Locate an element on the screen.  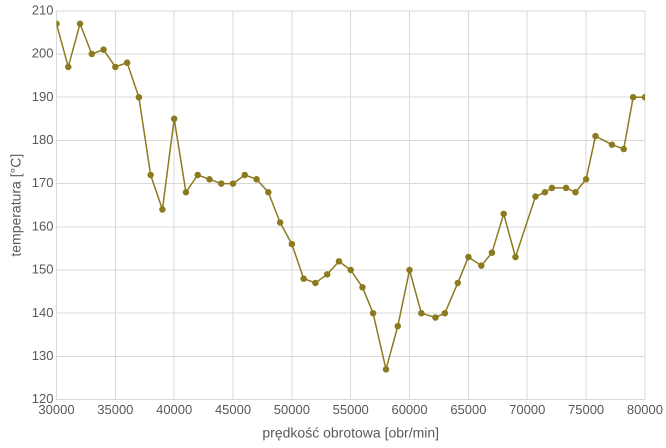
y-tick-label: 200 is located at coordinates (43, 53).